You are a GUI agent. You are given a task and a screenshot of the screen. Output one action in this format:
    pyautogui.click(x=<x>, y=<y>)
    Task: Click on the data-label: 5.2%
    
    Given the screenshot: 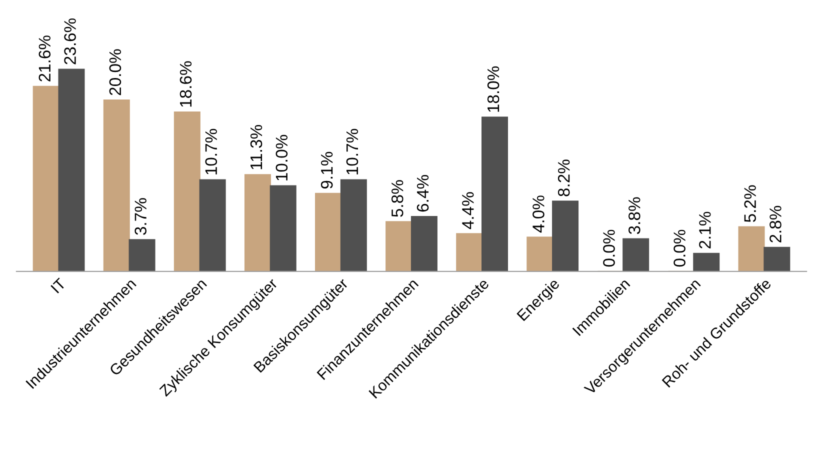 What is the action you would take?
    pyautogui.click(x=750, y=203)
    